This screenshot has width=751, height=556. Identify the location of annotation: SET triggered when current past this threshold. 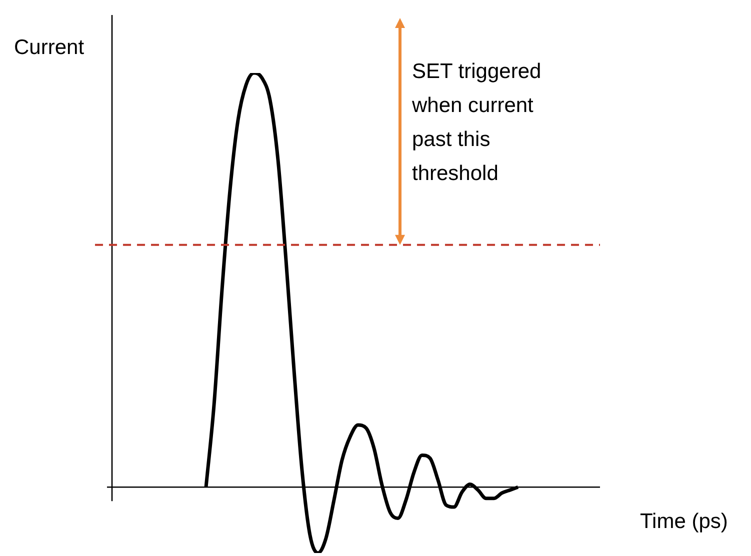
(477, 123).